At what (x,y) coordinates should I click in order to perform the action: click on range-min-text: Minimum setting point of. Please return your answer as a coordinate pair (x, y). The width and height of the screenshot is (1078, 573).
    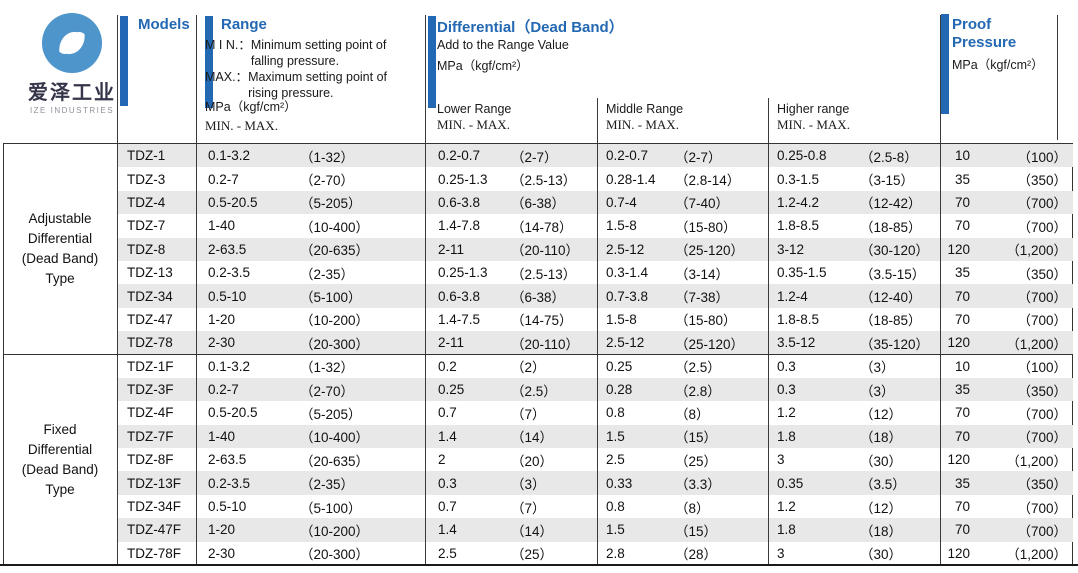
    Looking at the image, I should click on (318, 45).